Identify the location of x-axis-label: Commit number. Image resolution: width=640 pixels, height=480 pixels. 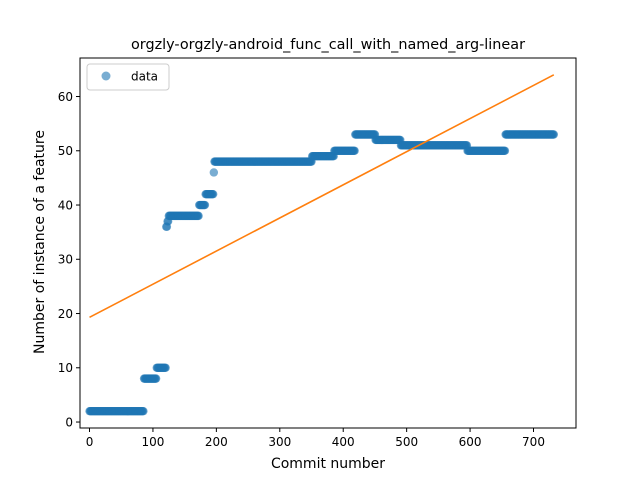
(328, 464).